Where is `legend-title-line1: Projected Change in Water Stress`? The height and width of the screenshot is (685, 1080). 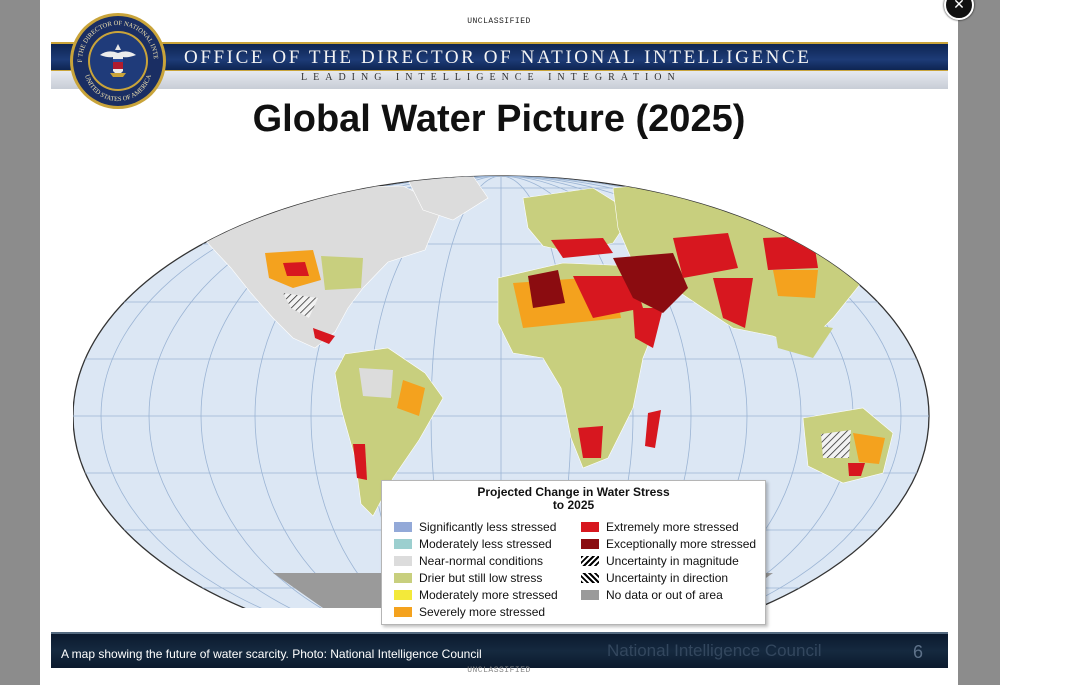 legend-title-line1: Projected Change in Water Stress is located at coordinates (573, 492).